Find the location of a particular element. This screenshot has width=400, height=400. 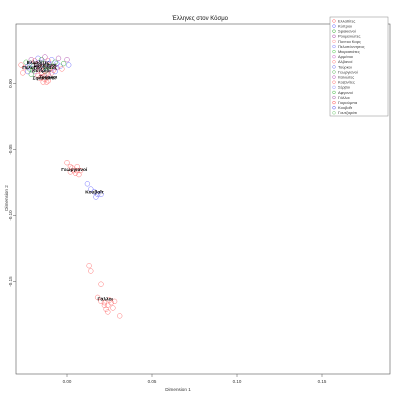

x-tick-label: 0.00 is located at coordinates (67, 381).